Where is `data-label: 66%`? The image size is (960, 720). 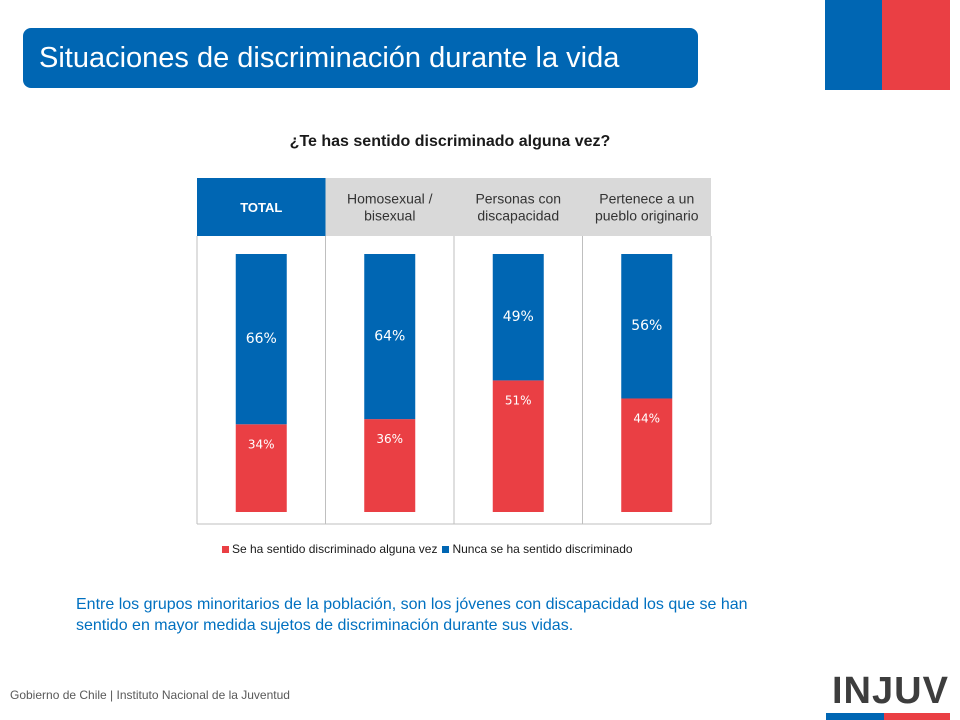
data-label: 66% is located at coordinates (261, 339).